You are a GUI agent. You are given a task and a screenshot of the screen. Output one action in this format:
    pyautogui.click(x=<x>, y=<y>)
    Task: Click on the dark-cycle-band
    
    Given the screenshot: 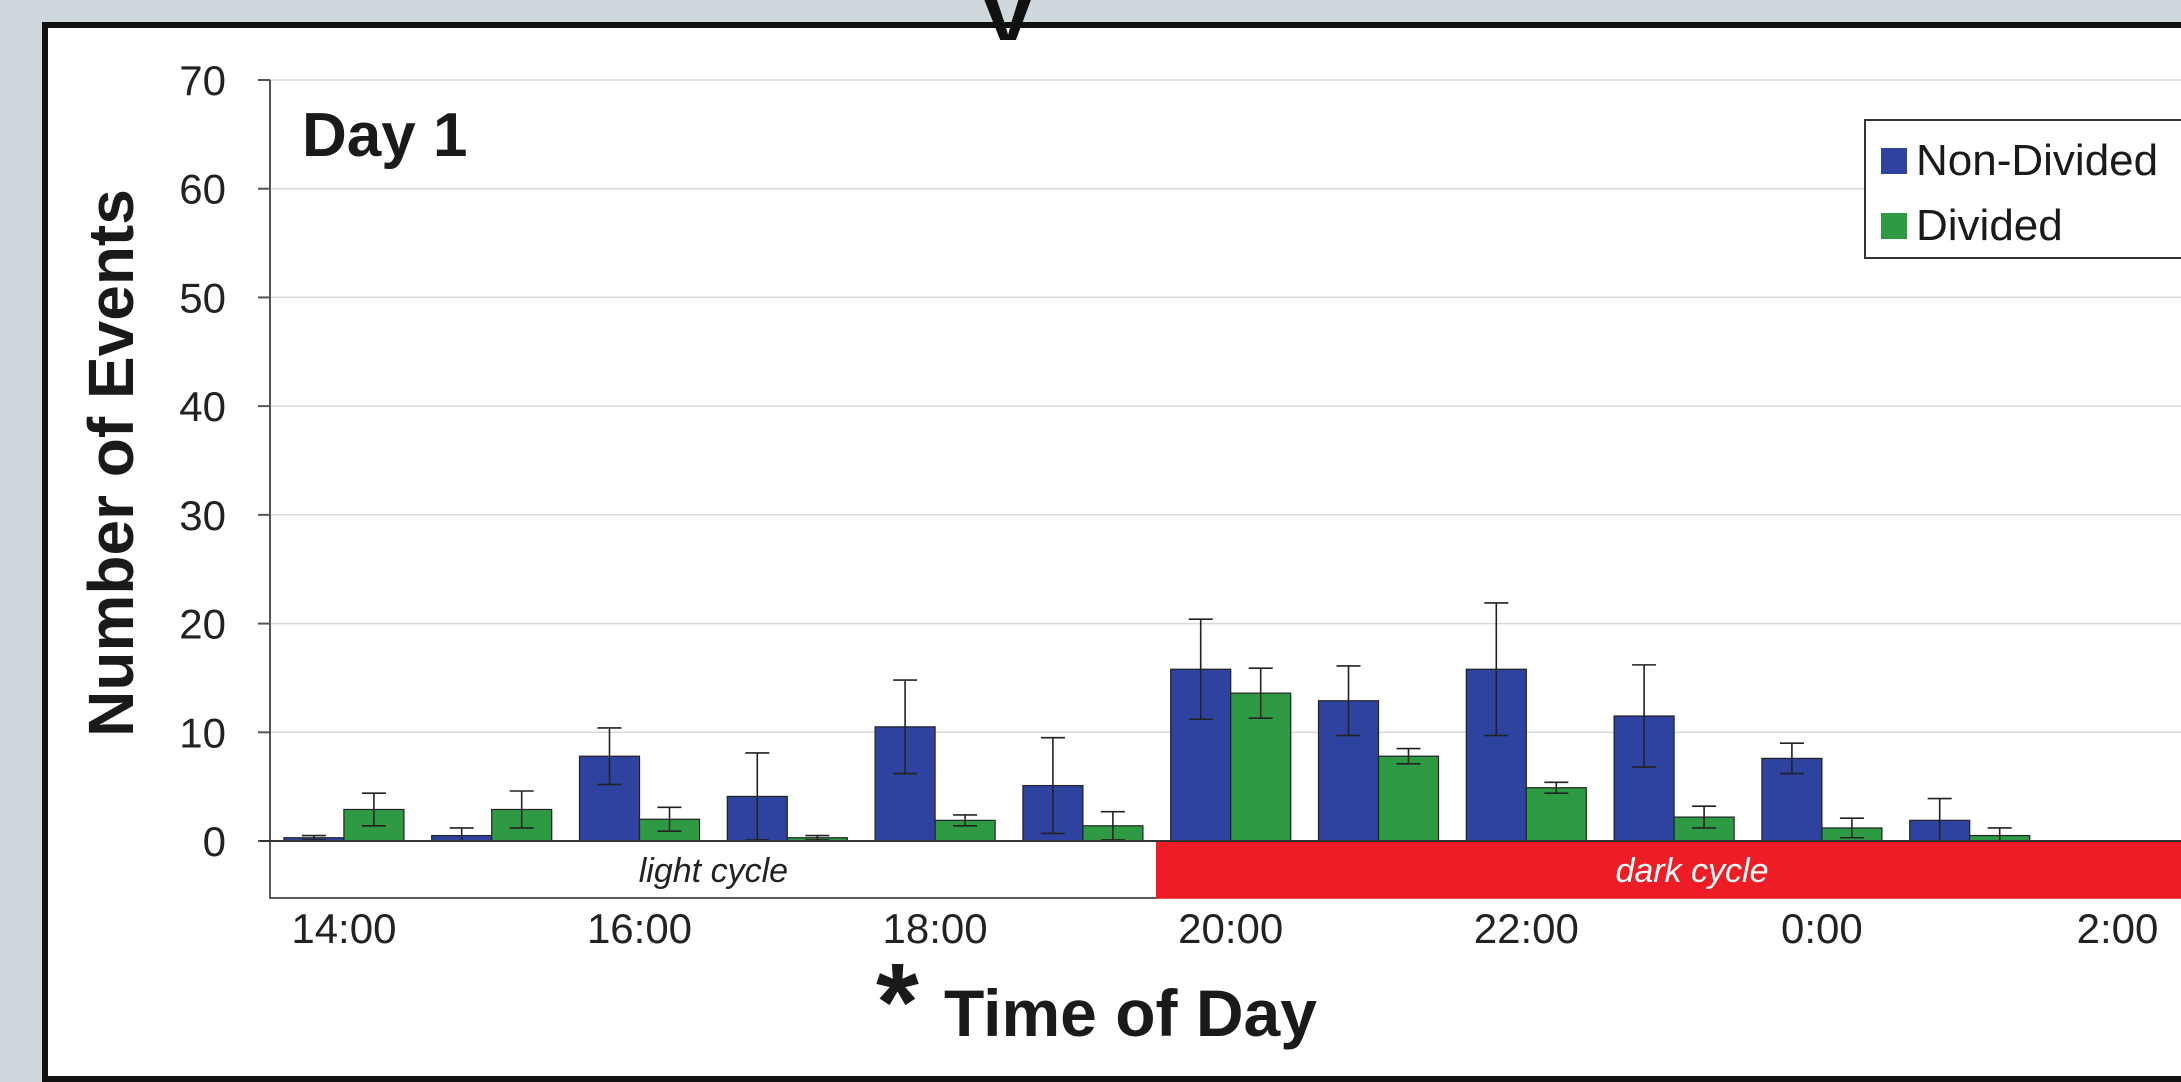 What is the action you would take?
    pyautogui.click(x=1668, y=869)
    